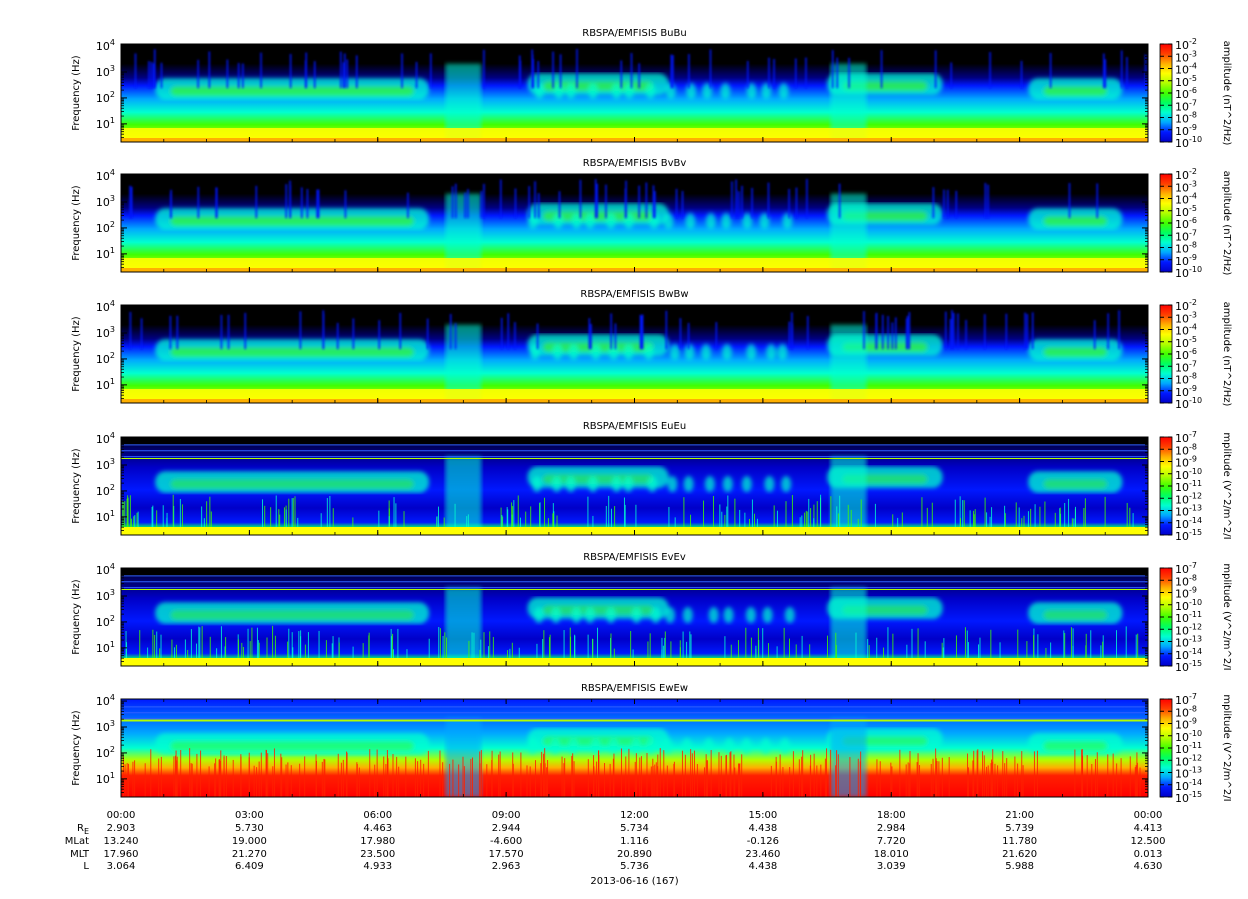 This screenshot has height=899, width=1248. Describe the element at coordinates (1186, 724) in the screenshot. I see `colorbar-tick-label: 10⁻⁹` at that location.